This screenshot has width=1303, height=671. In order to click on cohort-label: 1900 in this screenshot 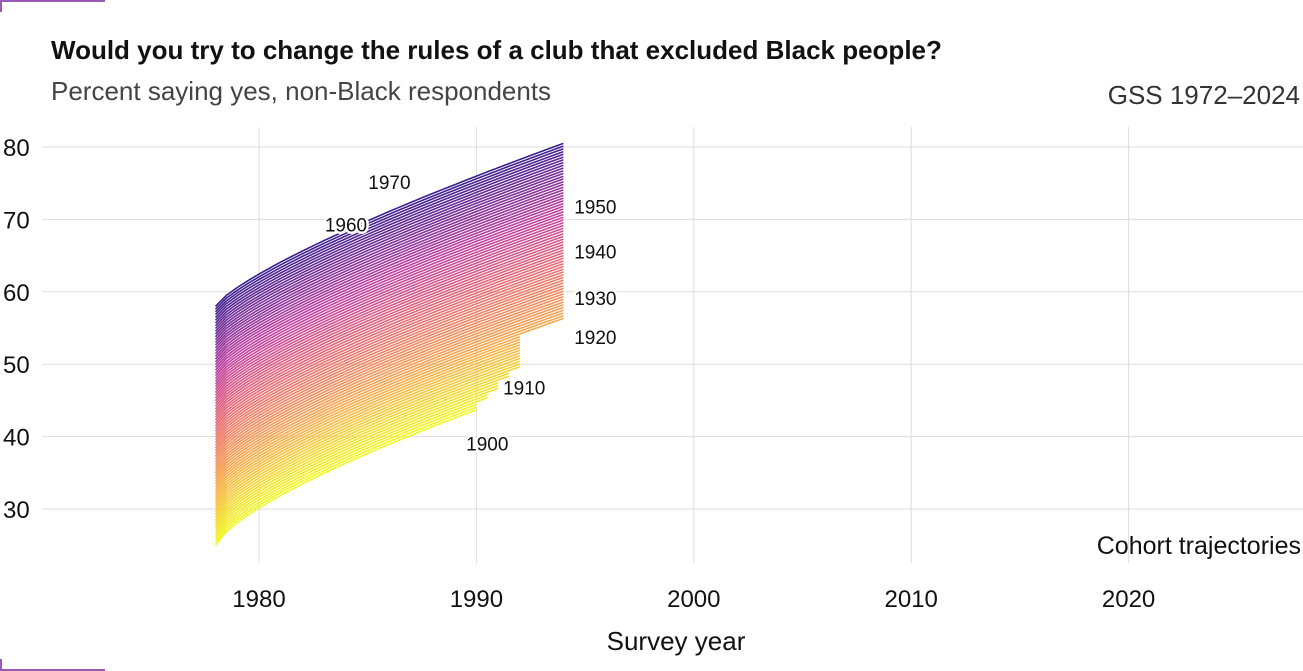, I will do `click(487, 444)`.